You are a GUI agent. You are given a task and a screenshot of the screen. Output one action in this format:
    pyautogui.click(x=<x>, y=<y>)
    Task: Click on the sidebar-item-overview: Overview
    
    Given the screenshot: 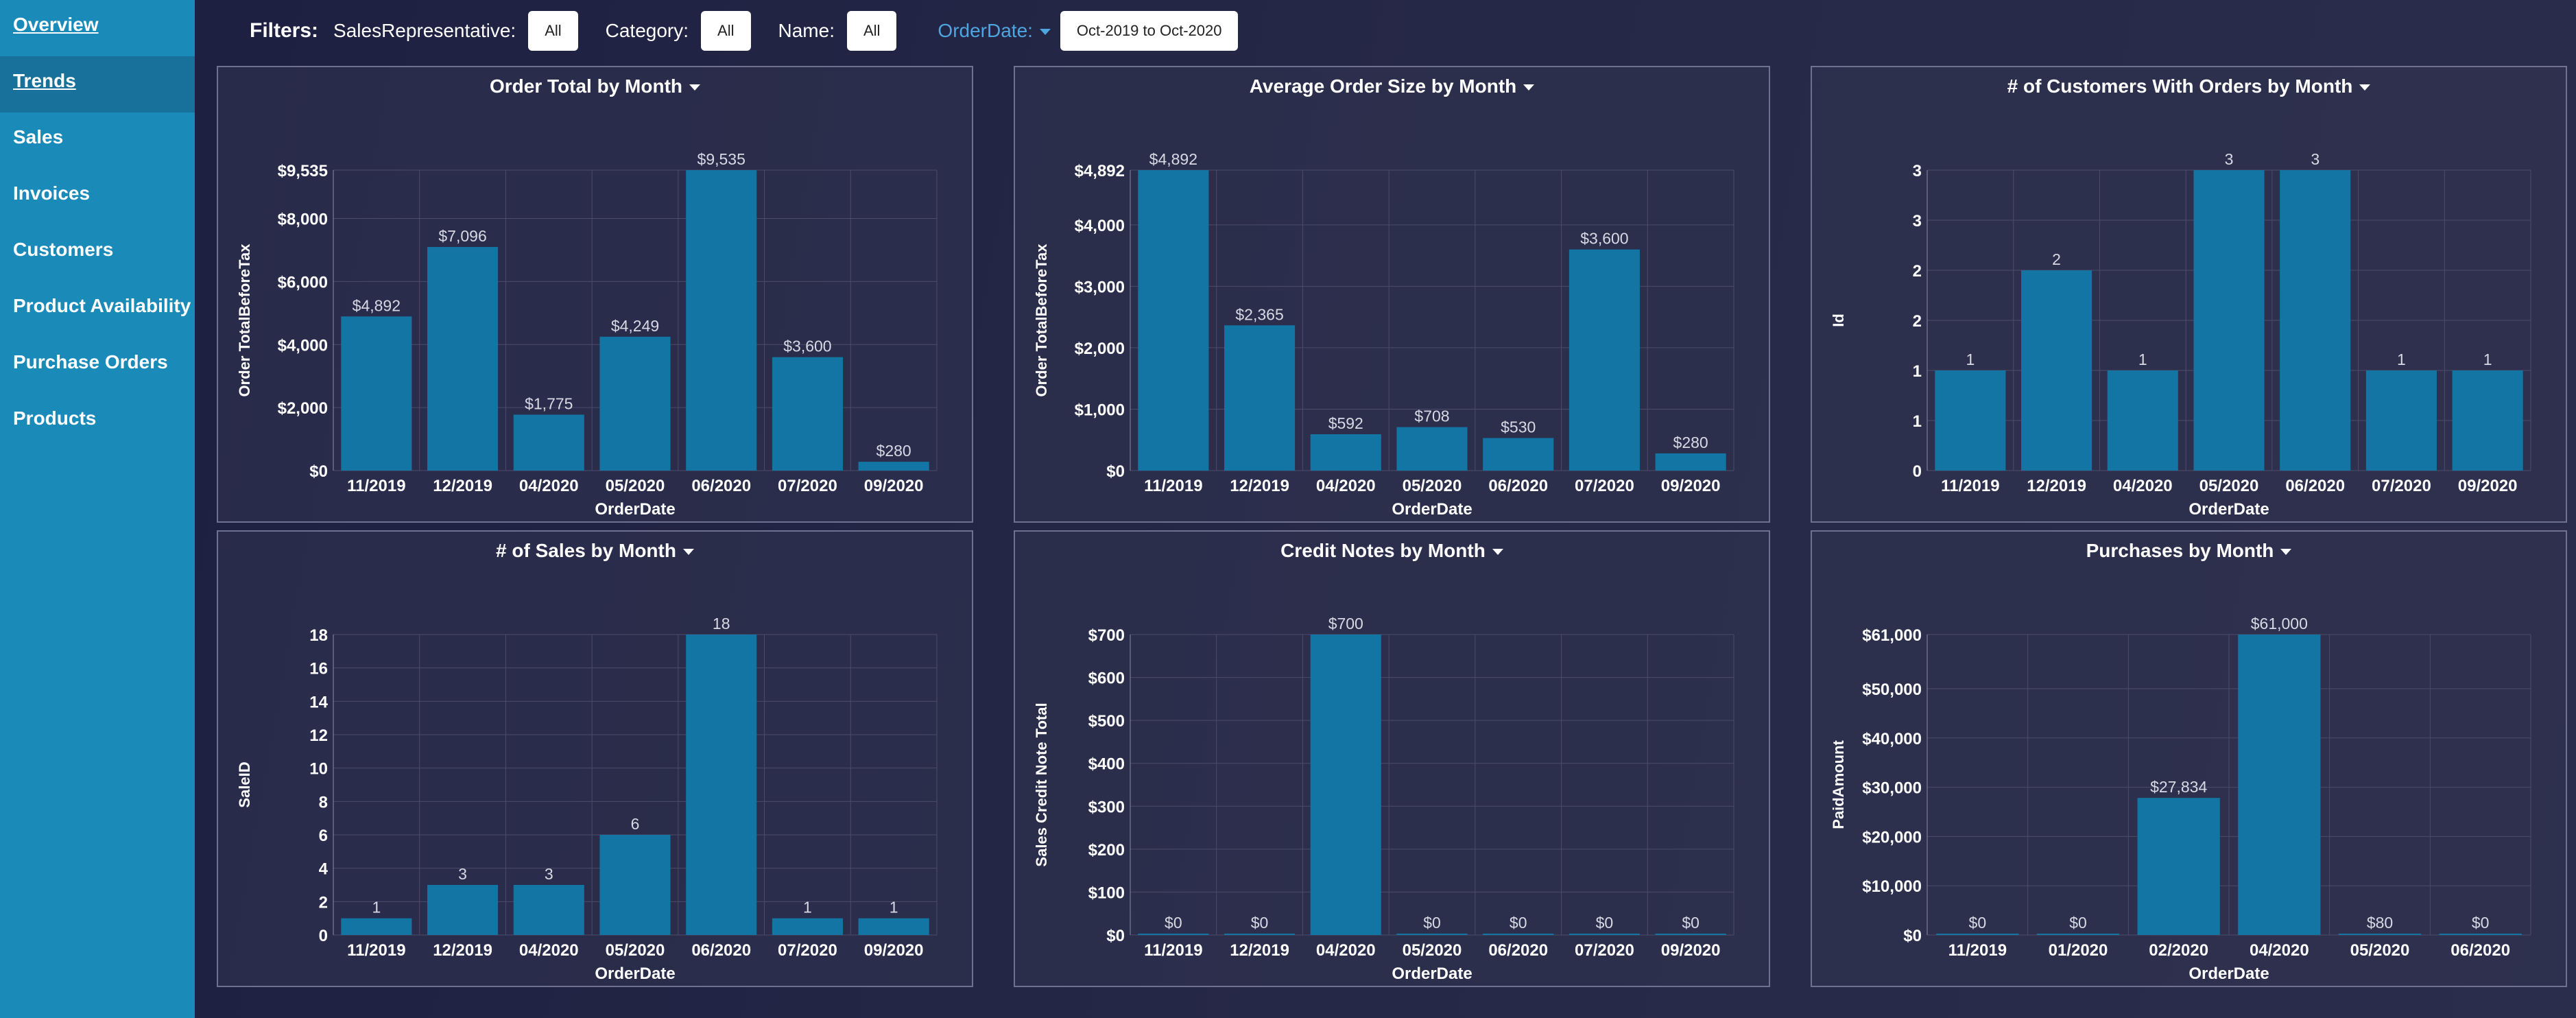 What is the action you would take?
    pyautogui.click(x=97, y=28)
    